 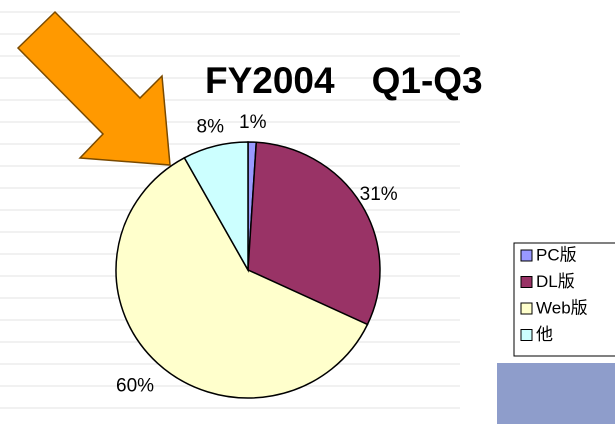 I want to click on data-label: 31%, so click(x=379, y=194).